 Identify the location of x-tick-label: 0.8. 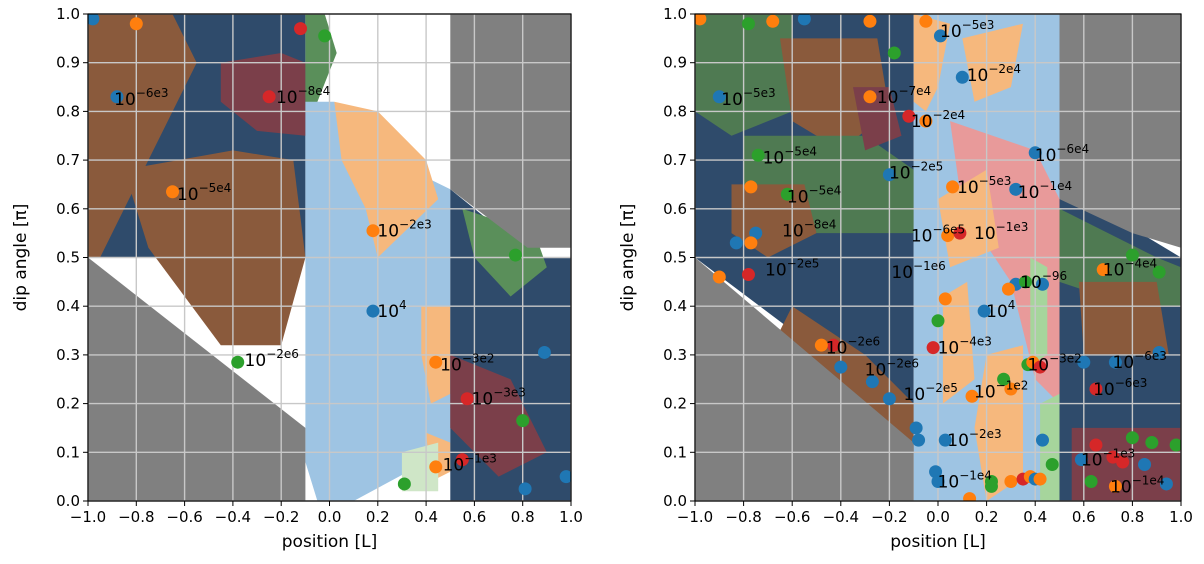
(523, 517).